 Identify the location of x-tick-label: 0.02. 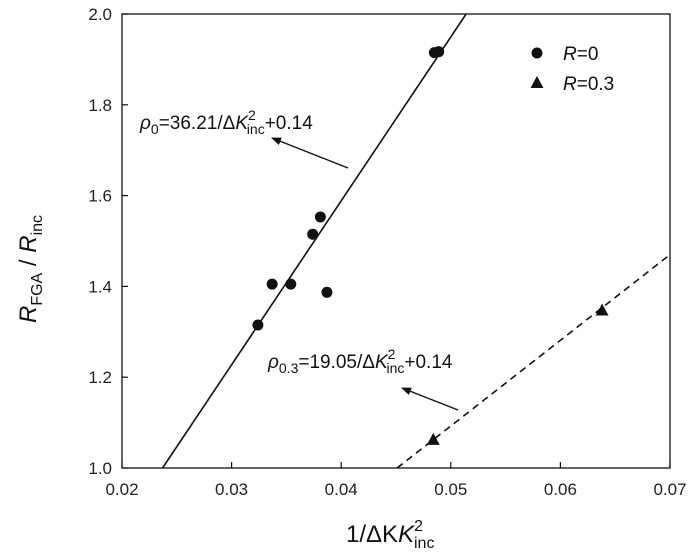
(121, 489).